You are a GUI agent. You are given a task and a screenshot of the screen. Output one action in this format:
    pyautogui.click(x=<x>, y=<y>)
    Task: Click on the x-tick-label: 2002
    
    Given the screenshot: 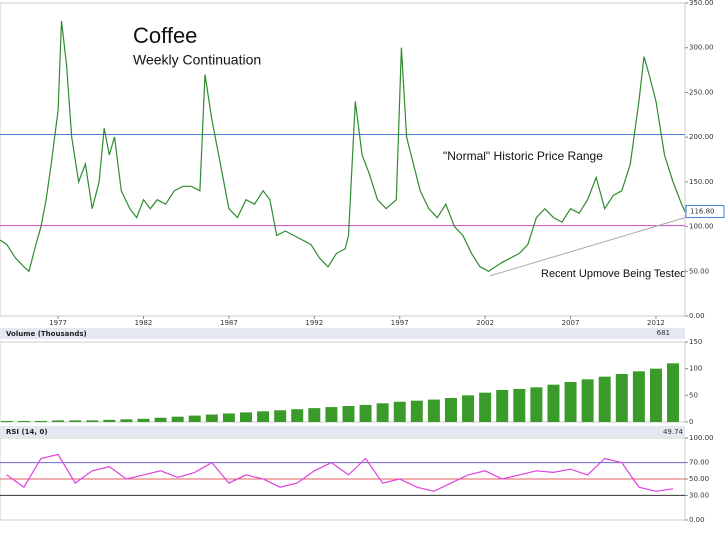 What is the action you would take?
    pyautogui.click(x=485, y=323)
    